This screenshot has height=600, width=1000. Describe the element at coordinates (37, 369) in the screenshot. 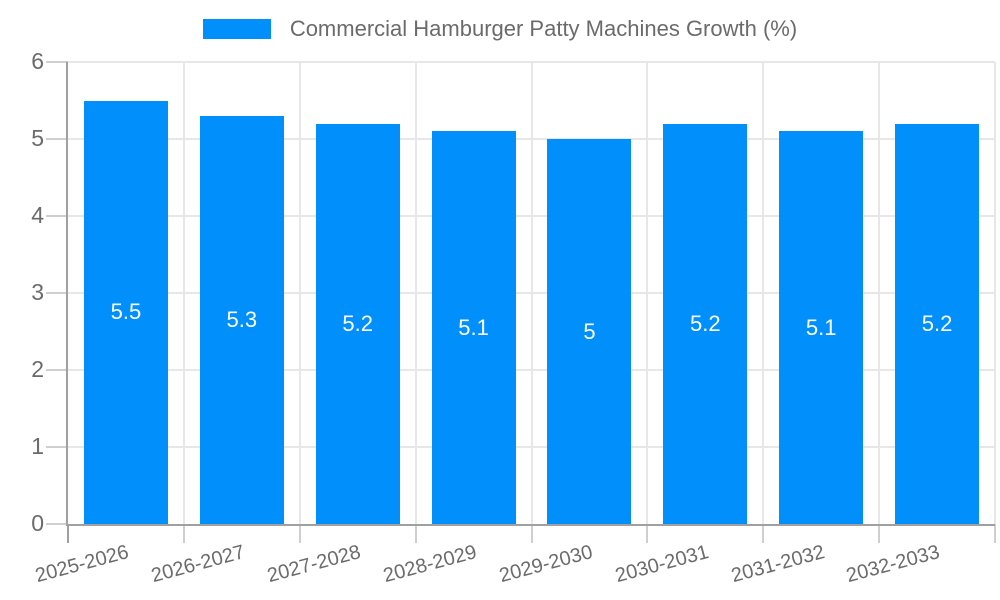

I see `y-tick-label: 2` at that location.